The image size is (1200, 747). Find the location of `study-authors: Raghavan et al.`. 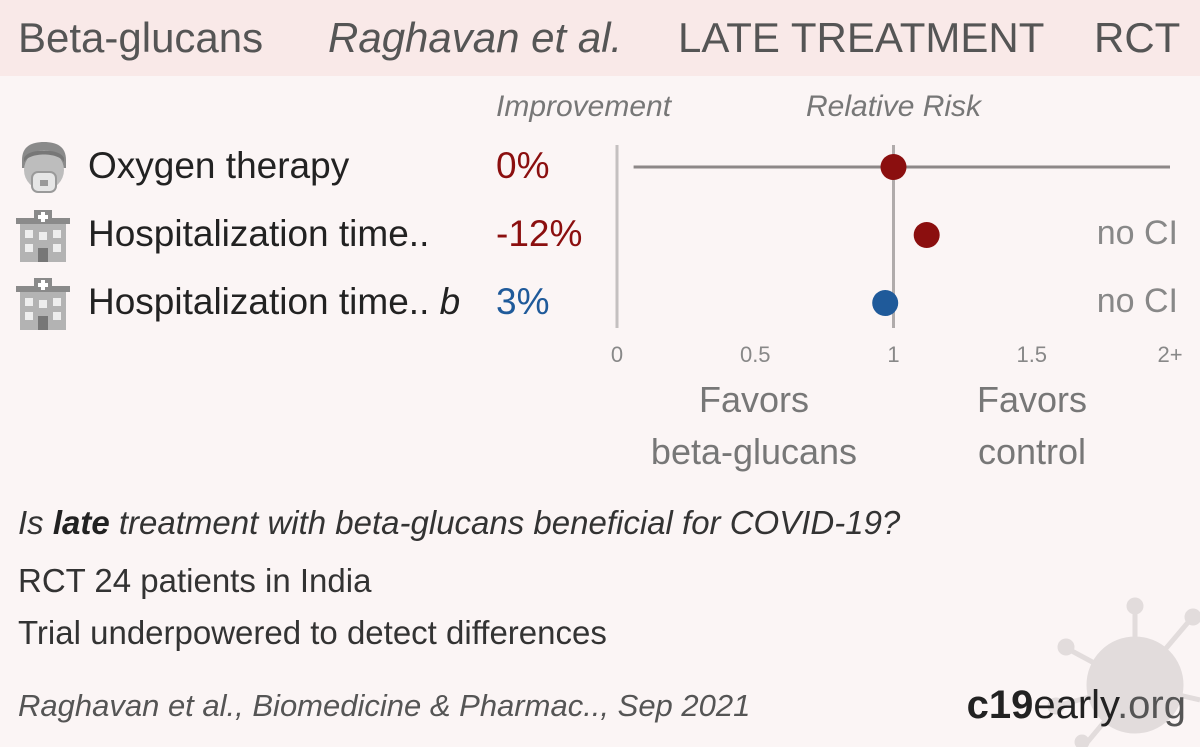

study-authors: Raghavan et al. is located at coordinates (475, 37).